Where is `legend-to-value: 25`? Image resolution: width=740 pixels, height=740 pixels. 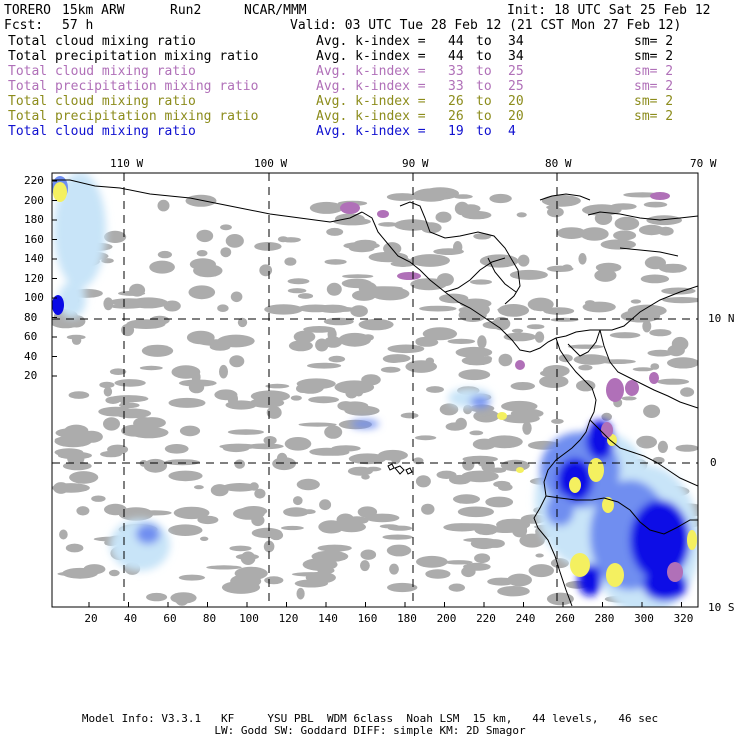
legend-to-value: 25 is located at coordinates (516, 71).